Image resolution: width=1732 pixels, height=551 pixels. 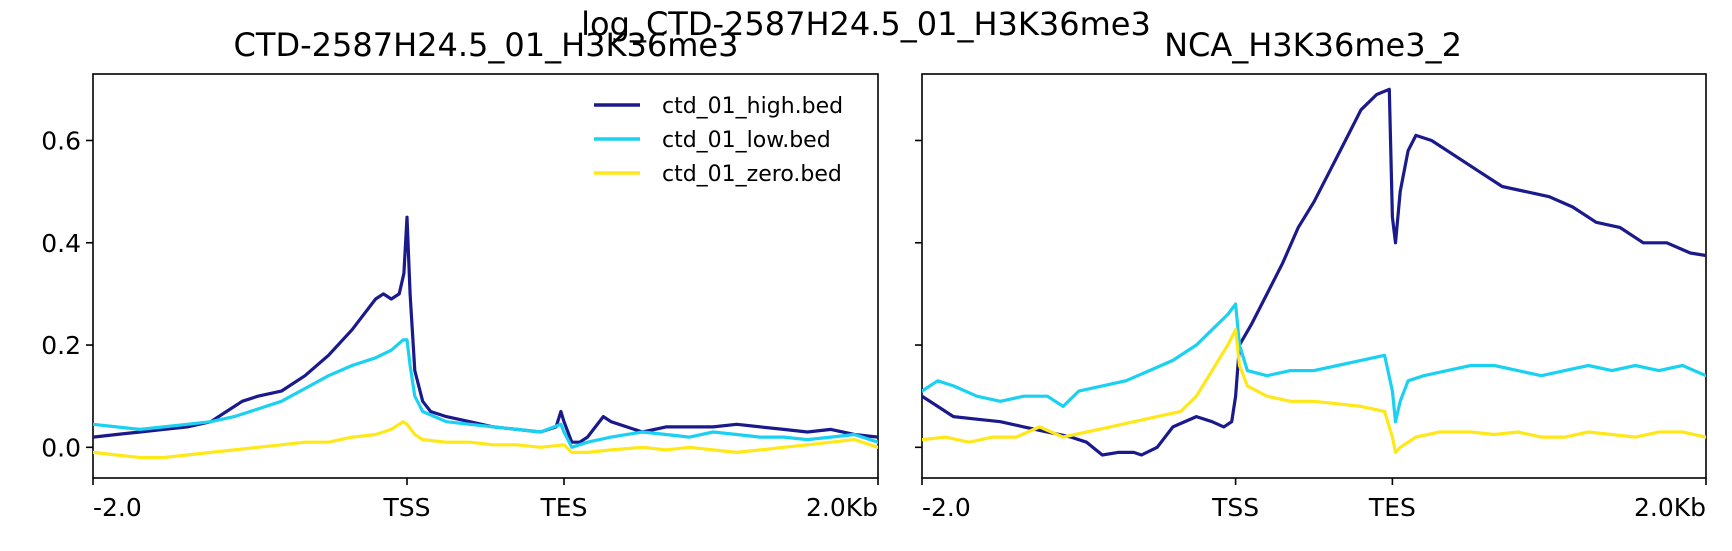 I want to click on legend-label: ctd_01_high.bed, so click(x=752, y=106).